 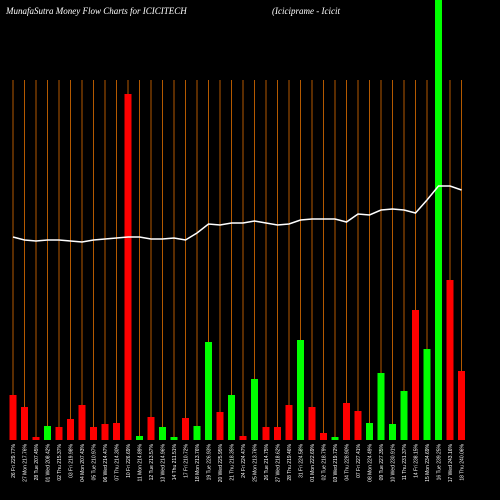 What do you see at coordinates (428, 462) in the screenshot?
I see `x-tick-label: 15 Mon 234.69%` at bounding box center [428, 462].